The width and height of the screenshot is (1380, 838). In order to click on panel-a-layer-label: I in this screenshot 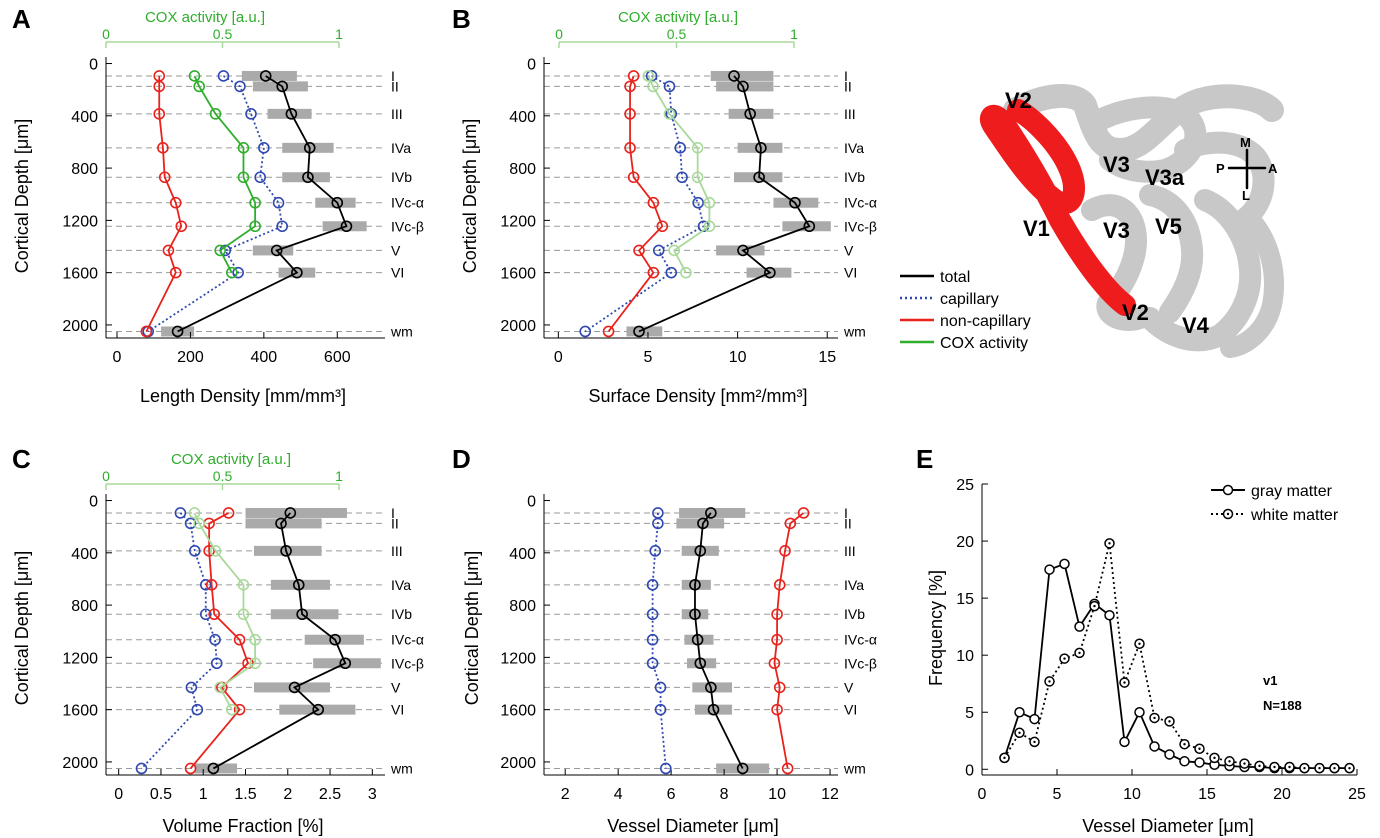, I will do `click(393, 76)`.